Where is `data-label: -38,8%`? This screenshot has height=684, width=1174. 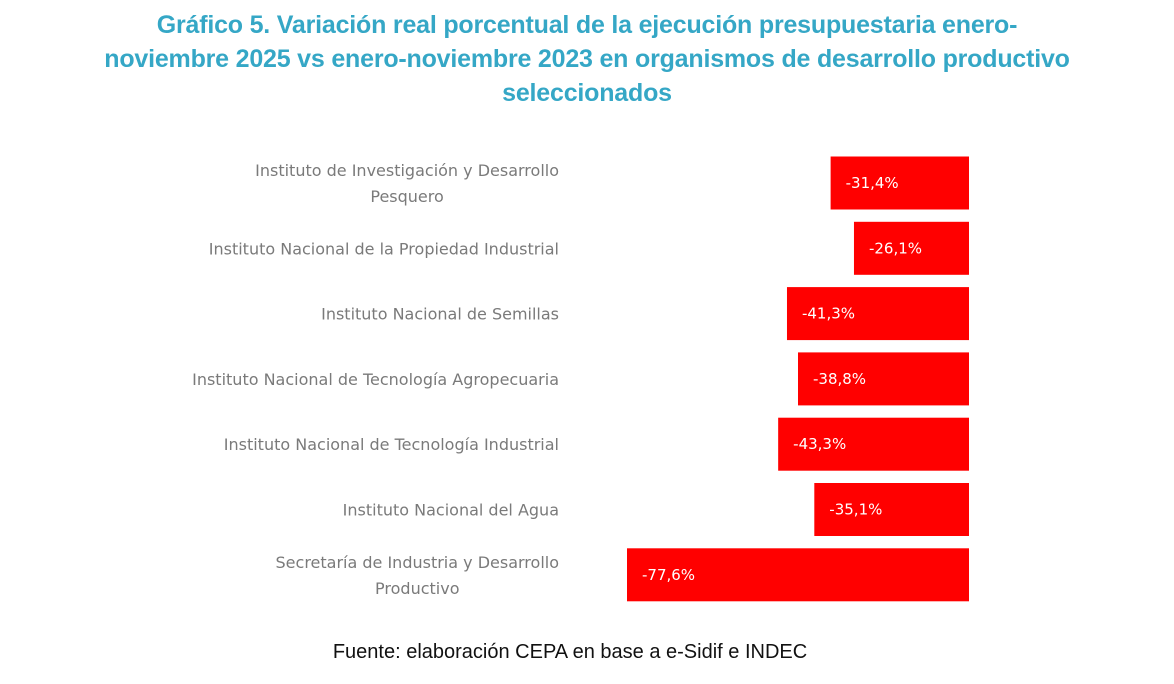
data-label: -38,8% is located at coordinates (839, 379).